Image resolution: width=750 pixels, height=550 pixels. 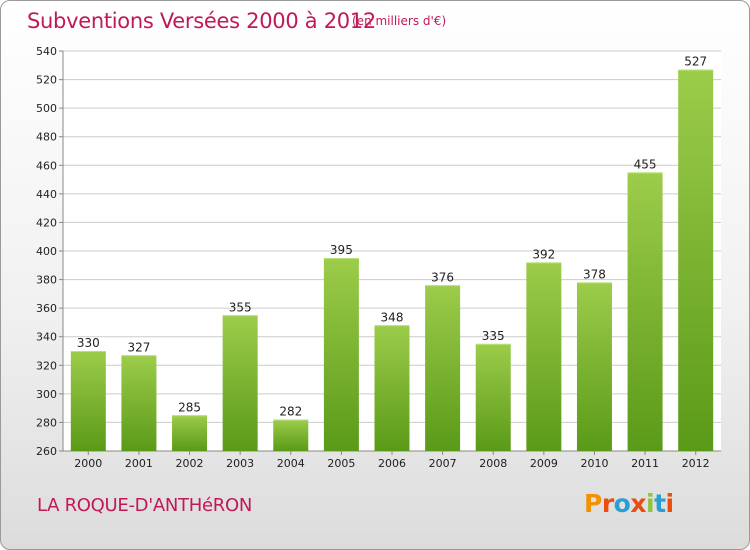 What do you see at coordinates (543, 254) in the screenshot?
I see `data-label: 392` at bounding box center [543, 254].